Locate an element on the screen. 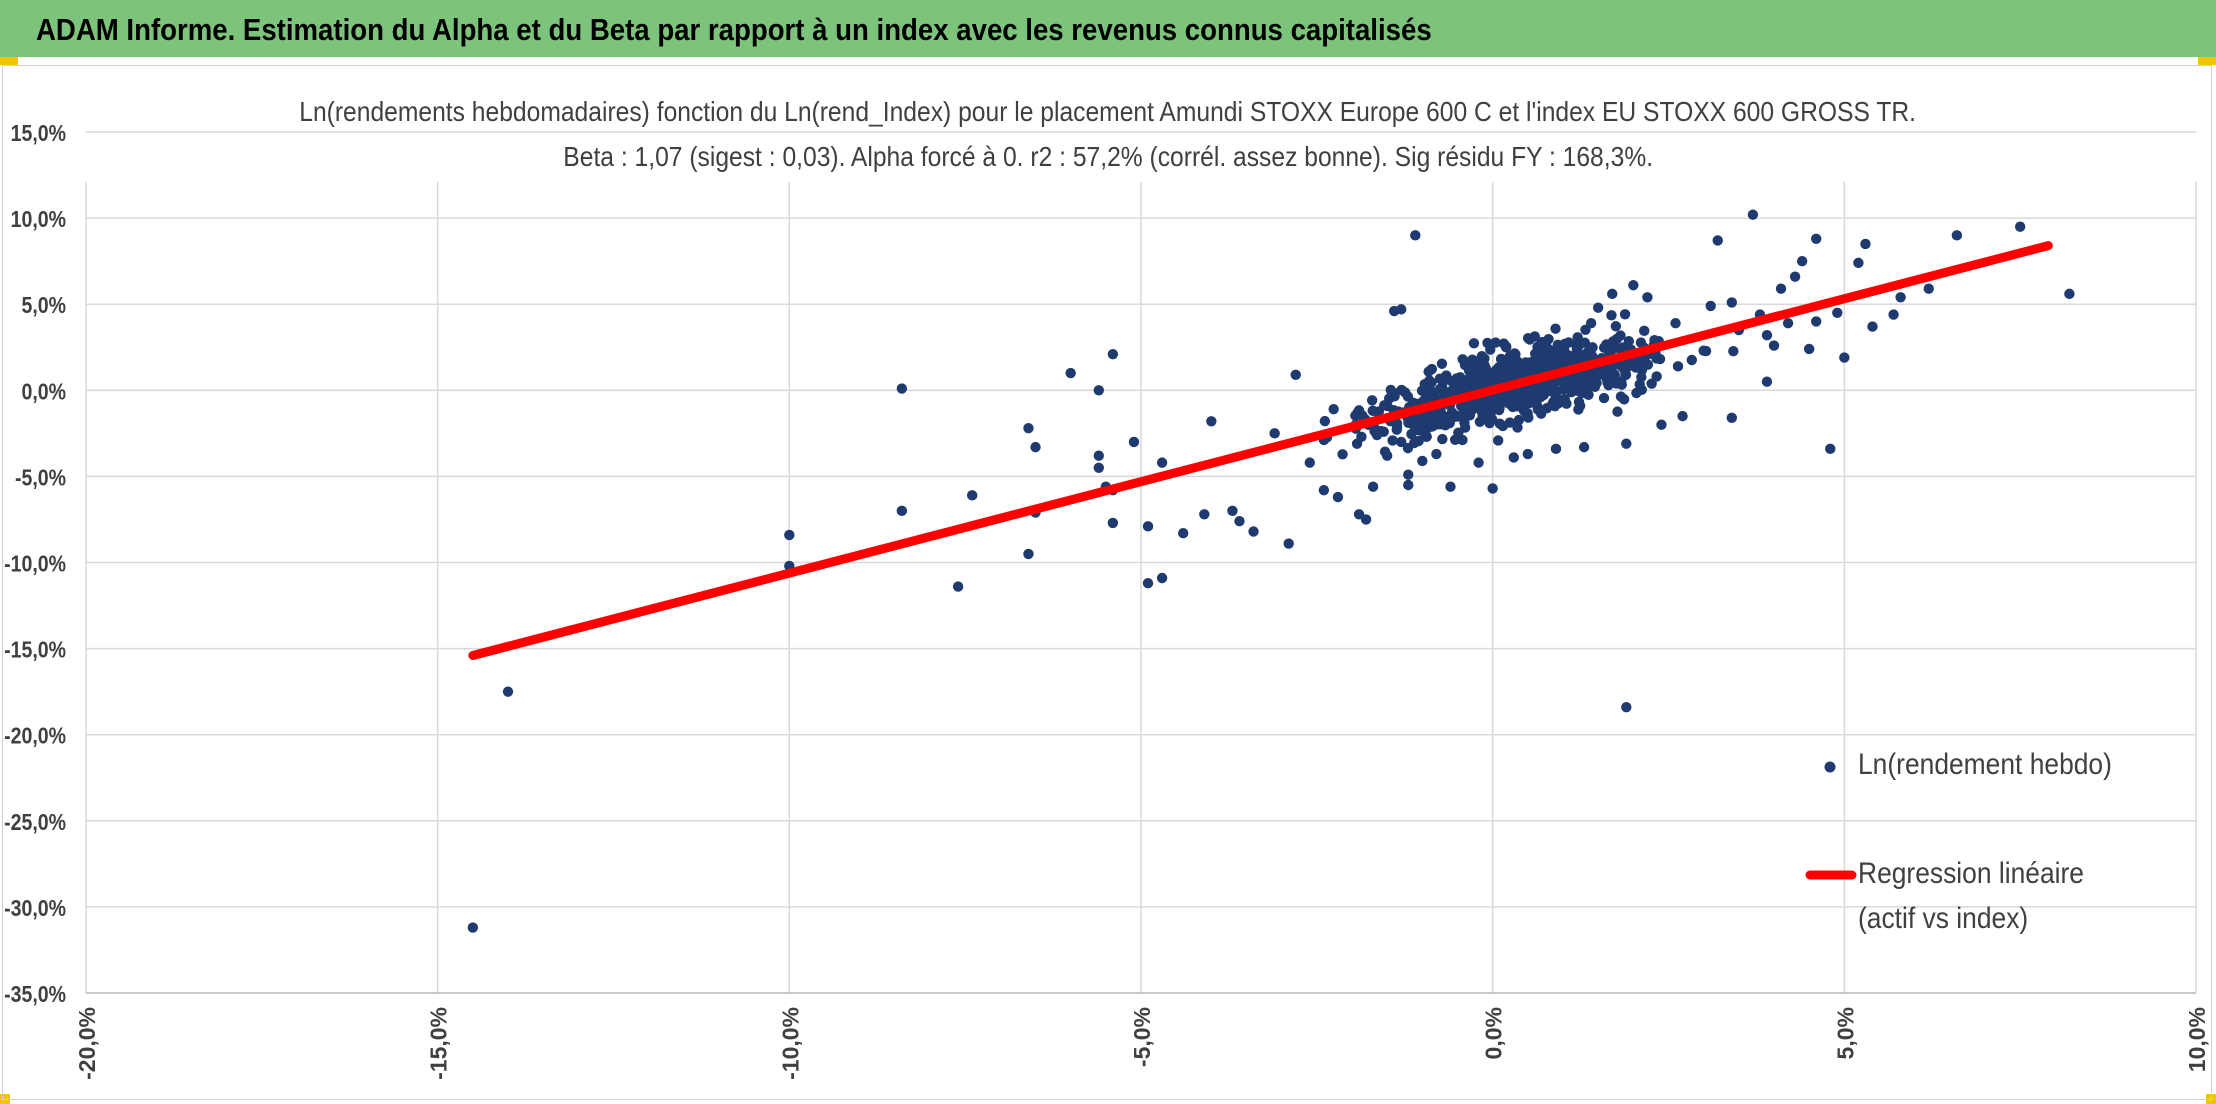 Image resolution: width=2216 pixels, height=1104 pixels. legend-label-scatter: Ln(rendement hebdo) is located at coordinates (1985, 764).